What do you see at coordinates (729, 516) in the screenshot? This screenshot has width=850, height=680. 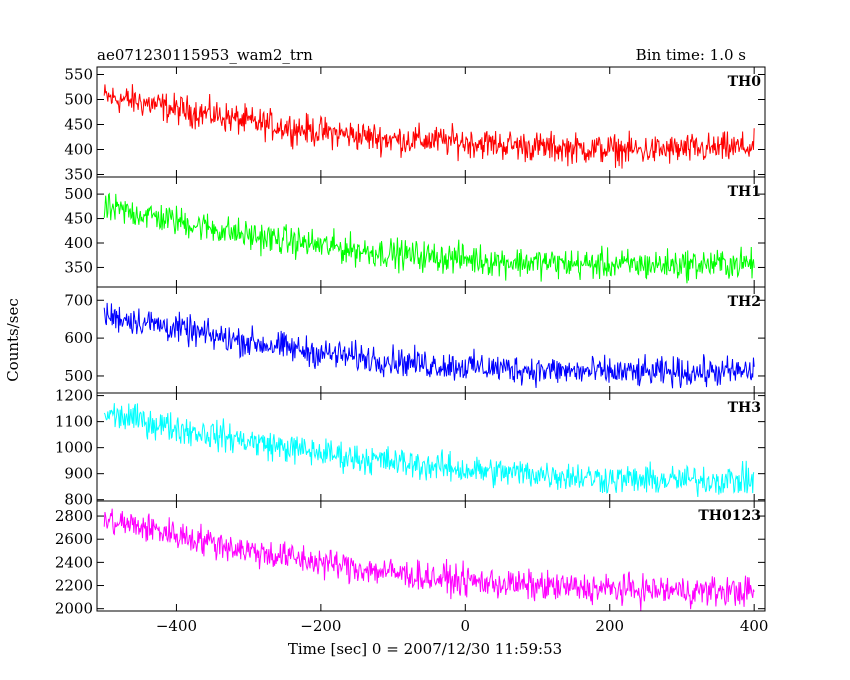 I see `panel-name-th0123: TH0123` at bounding box center [729, 516].